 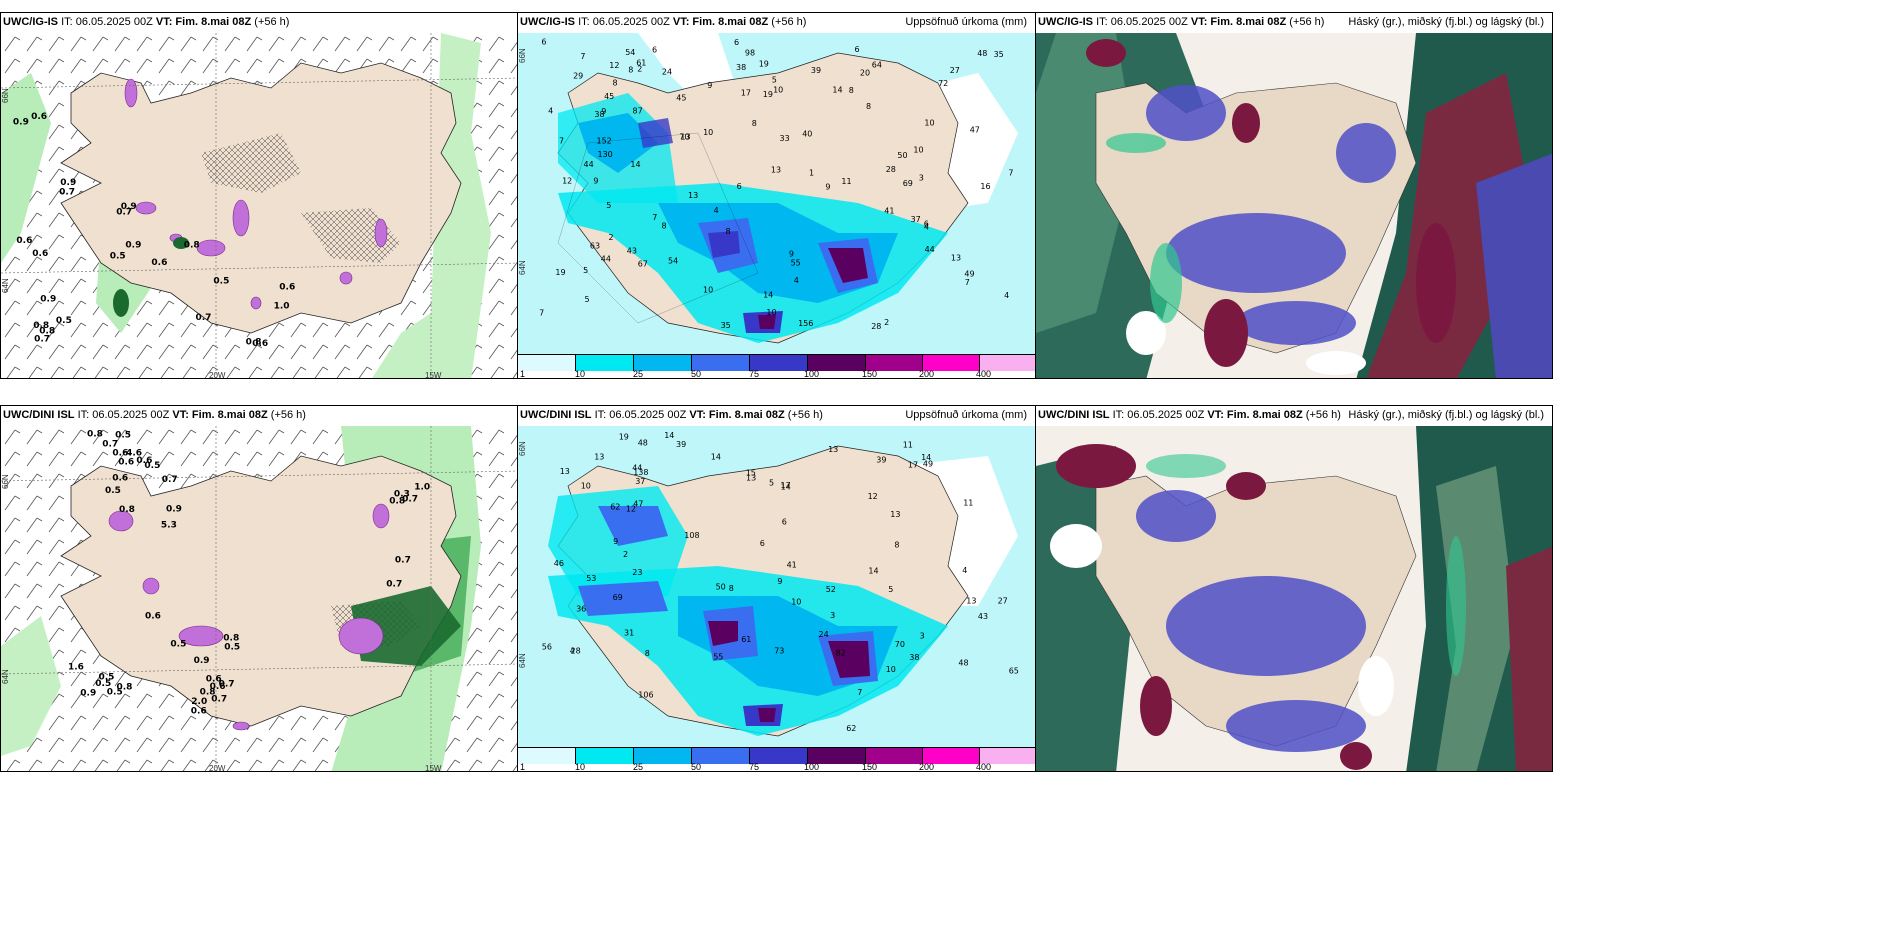 What do you see at coordinates (985, 186) in the screenshot?
I see `value-label: 16` at bounding box center [985, 186].